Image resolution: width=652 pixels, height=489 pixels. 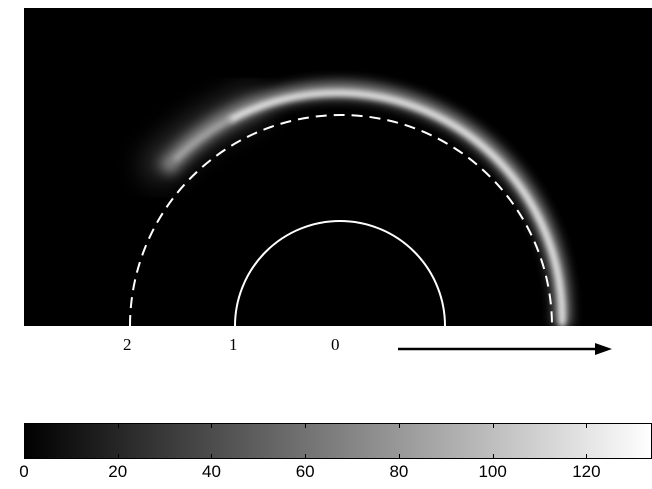 What do you see at coordinates (24, 471) in the screenshot?
I see `colorbar-tick-label: 0` at bounding box center [24, 471].